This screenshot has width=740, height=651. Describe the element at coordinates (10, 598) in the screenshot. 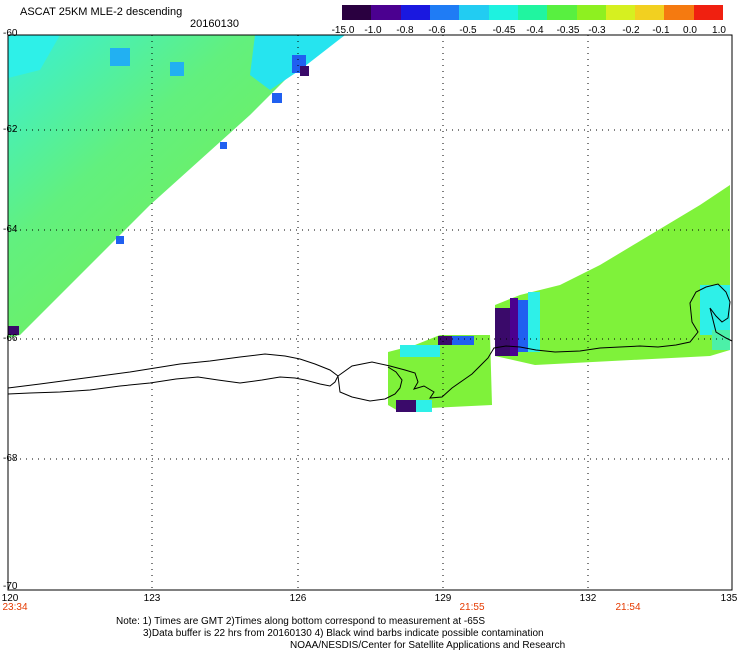

I see `lon-label: 120` at that location.